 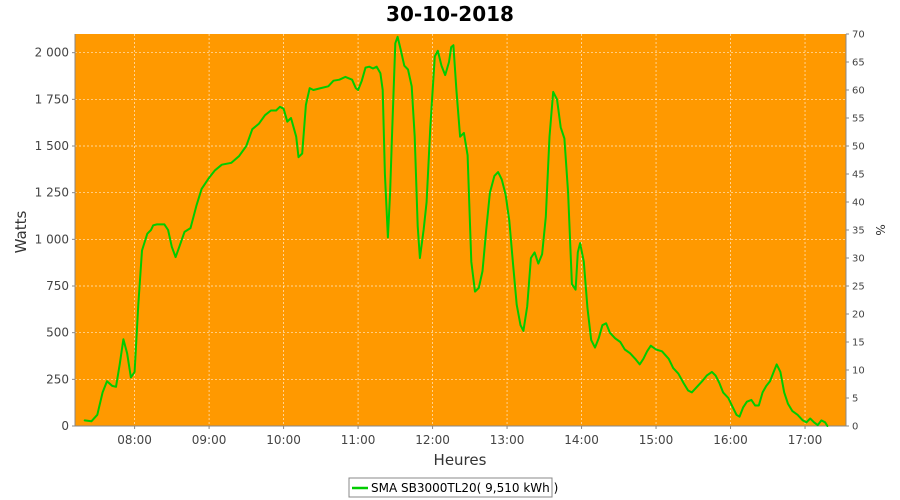 What do you see at coordinates (581, 440) in the screenshot?
I see `x-tick-label: 14:00` at bounding box center [581, 440].